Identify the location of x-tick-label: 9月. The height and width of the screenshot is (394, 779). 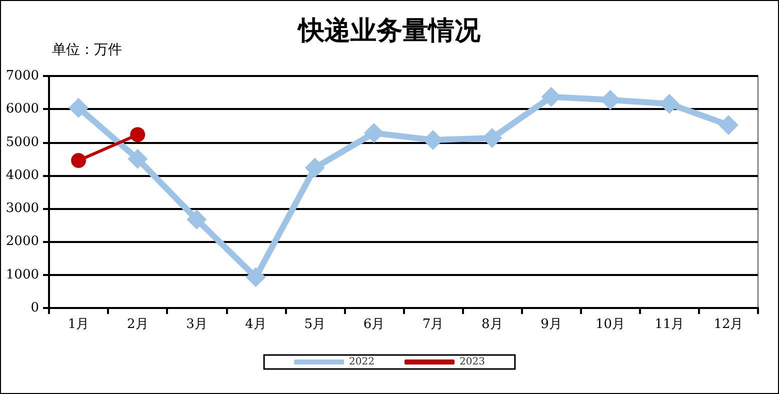
(551, 324).